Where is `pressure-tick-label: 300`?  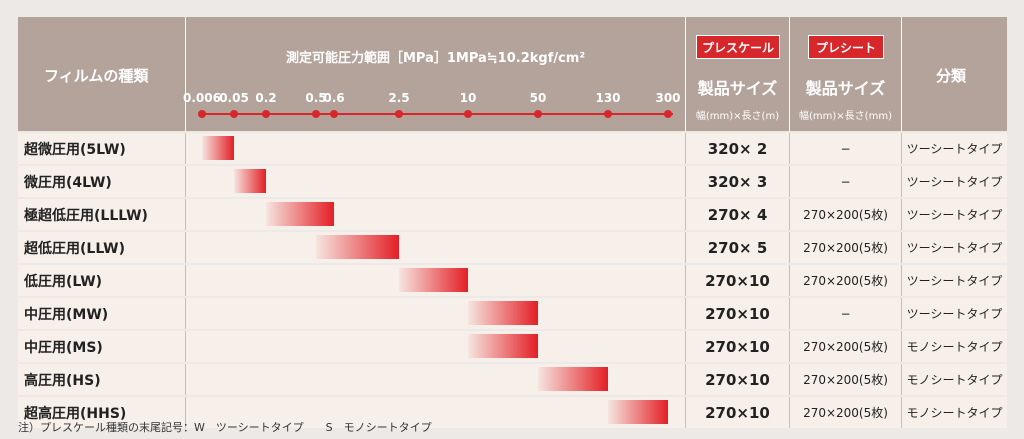 pressure-tick-label: 300 is located at coordinates (668, 98).